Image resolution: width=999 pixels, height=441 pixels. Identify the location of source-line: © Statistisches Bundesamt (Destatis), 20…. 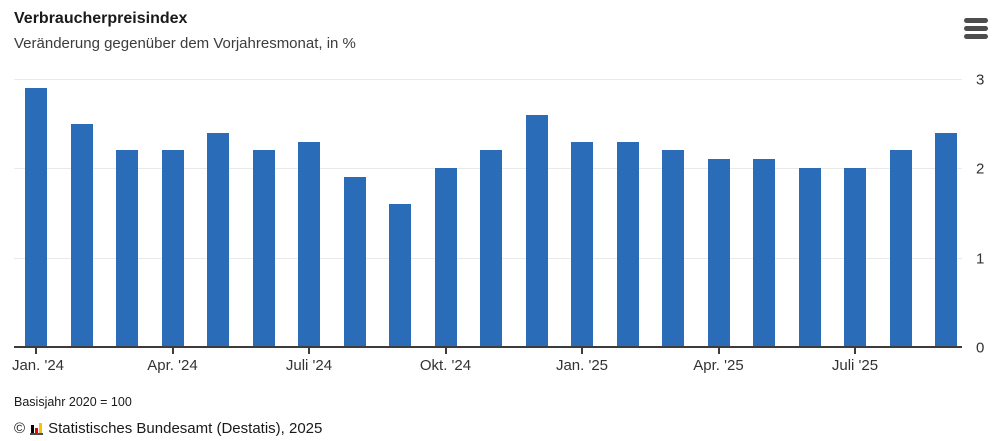
(168, 428).